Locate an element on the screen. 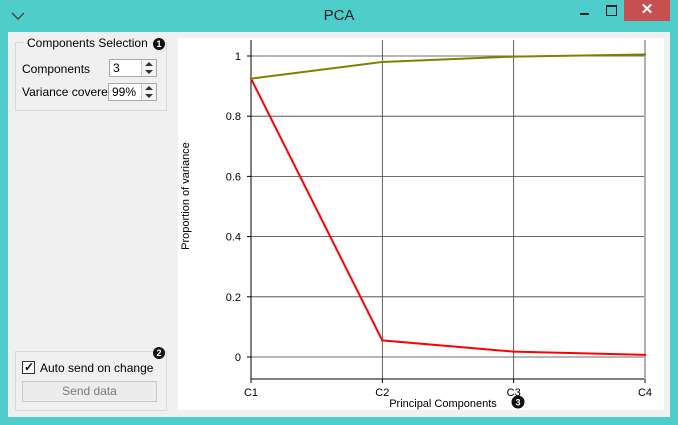  components-selection-group: Components Selection is located at coordinates (91, 74).